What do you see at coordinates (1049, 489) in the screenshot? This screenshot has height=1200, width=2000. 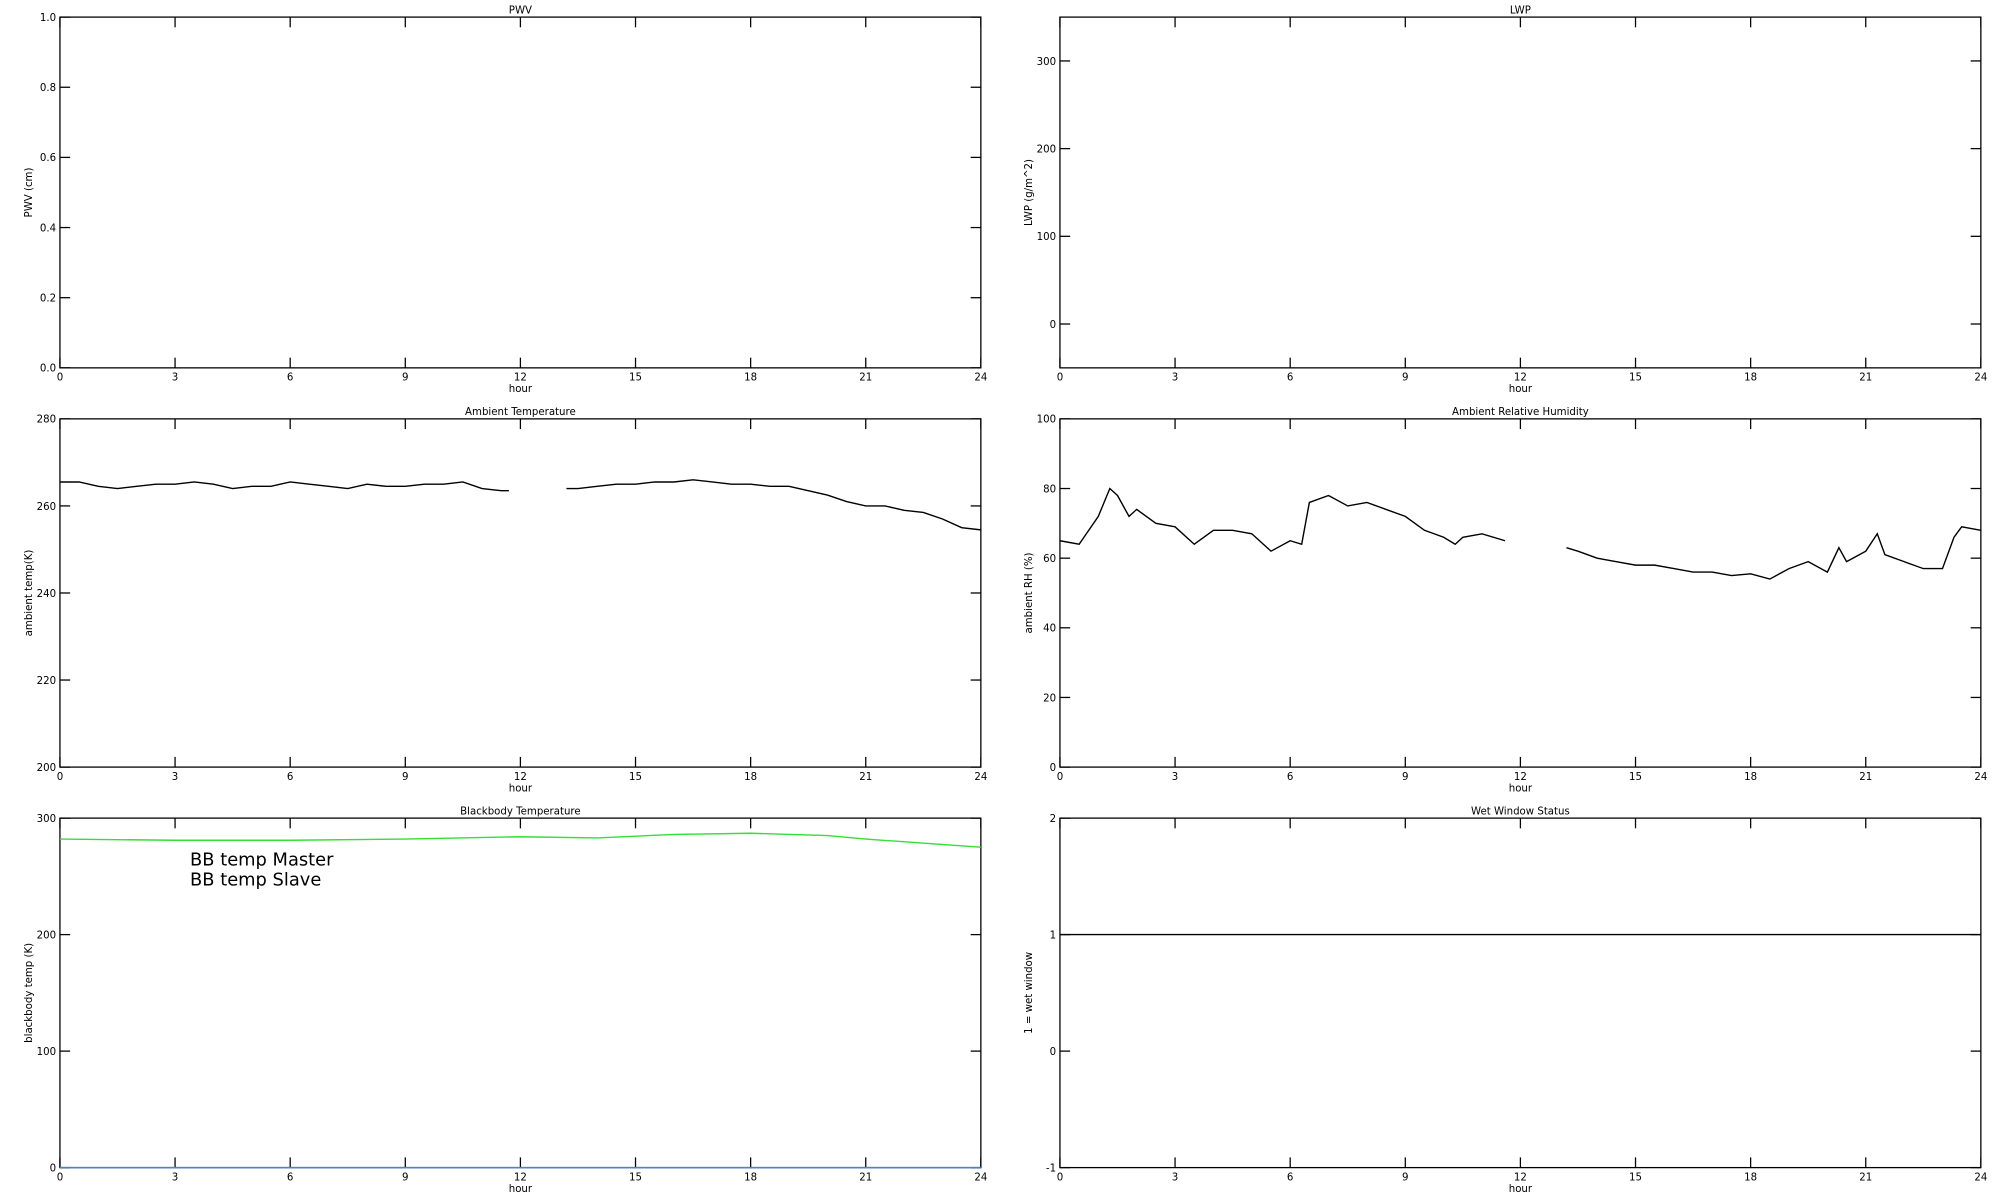 I see `y-tick-label: 80` at bounding box center [1049, 489].